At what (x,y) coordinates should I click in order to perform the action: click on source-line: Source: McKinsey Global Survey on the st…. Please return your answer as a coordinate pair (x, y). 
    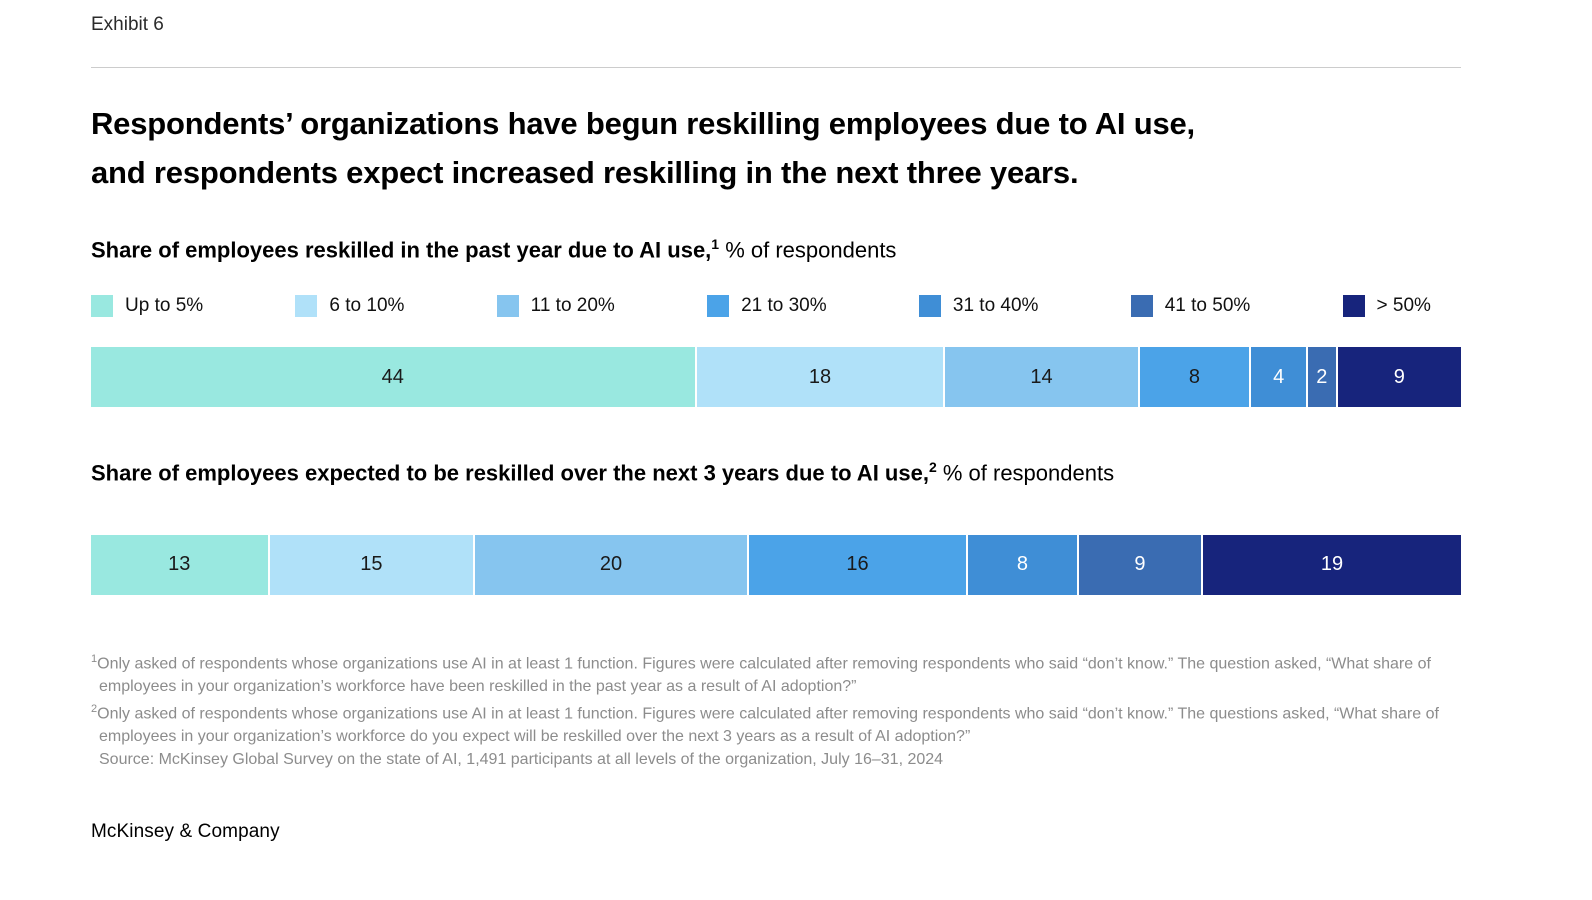
    Looking at the image, I should click on (521, 760).